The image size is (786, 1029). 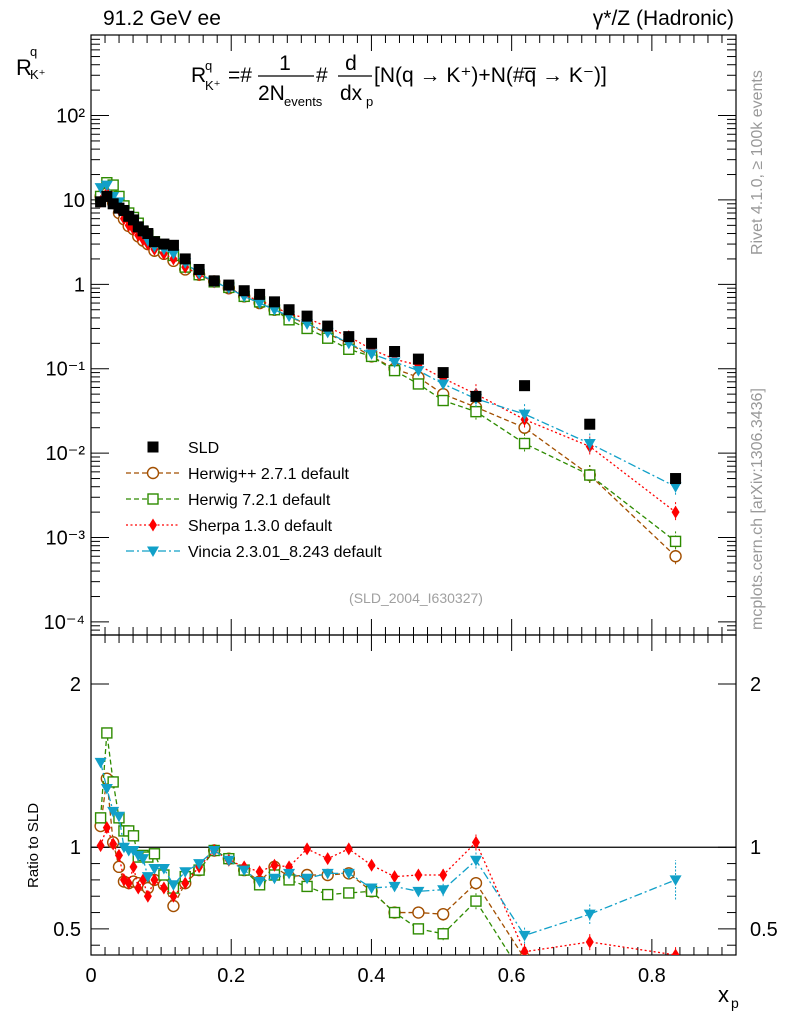 I want to click on formula-lhs-sup: q, so click(x=208, y=65).